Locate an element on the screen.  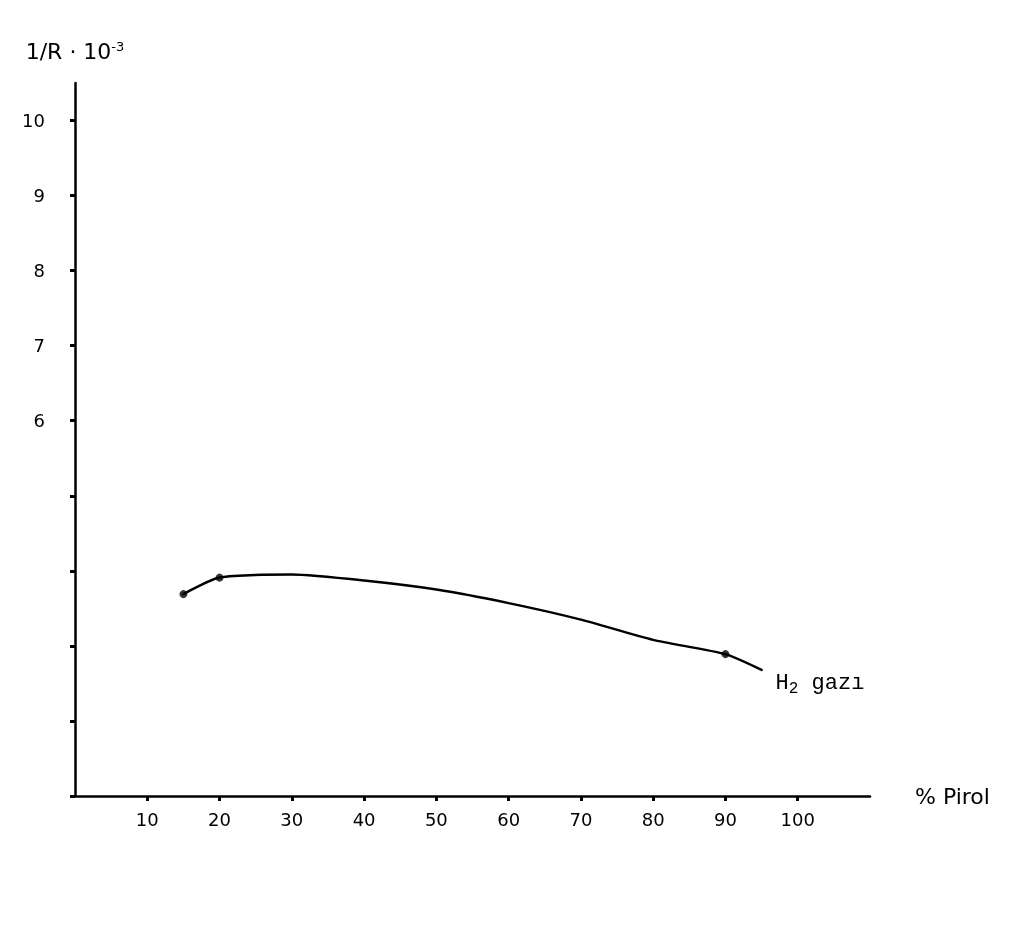
x-tick-label: 20 is located at coordinates (219, 819).